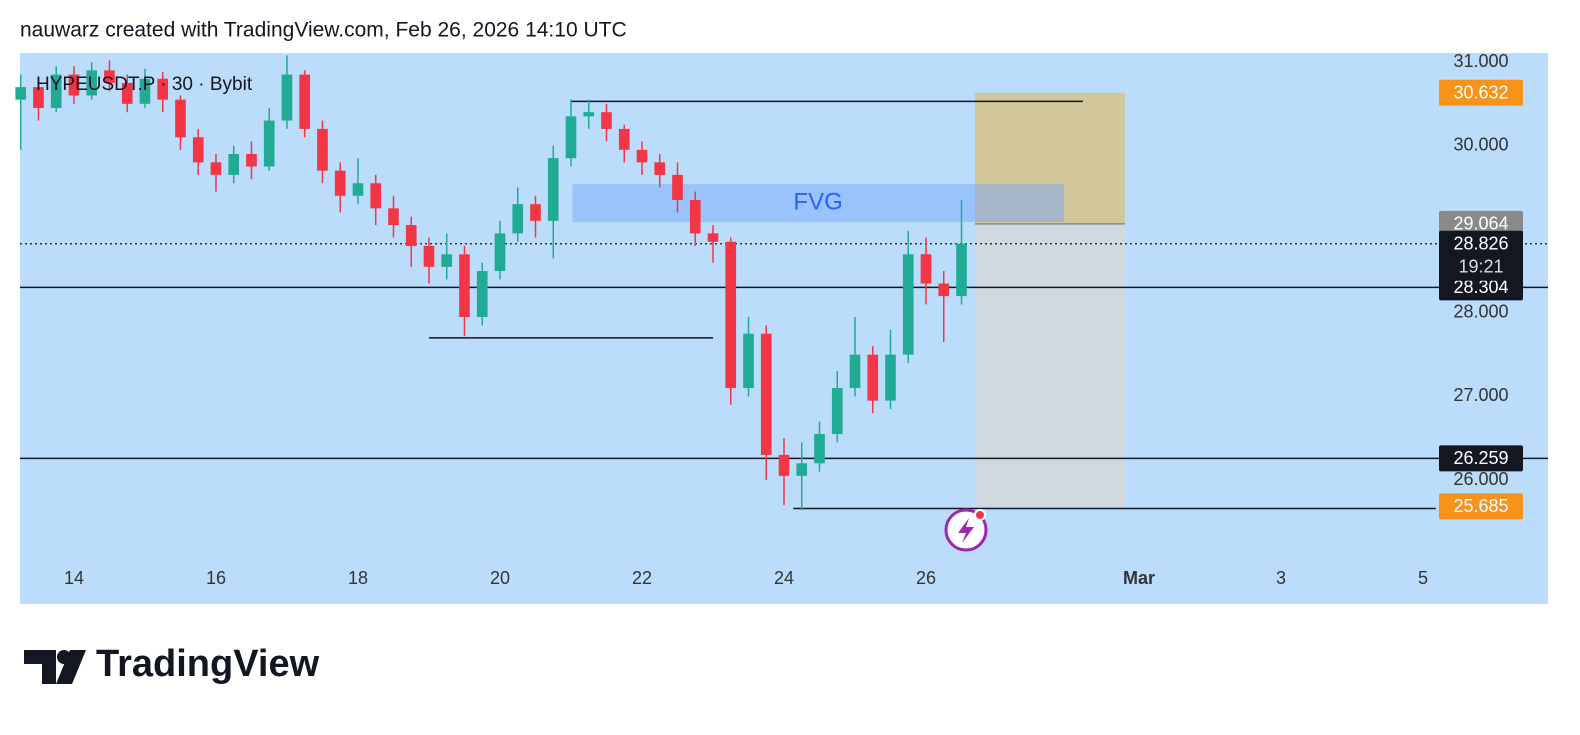 This screenshot has height=735, width=1580. I want to click on logo: TradingView, so click(172, 664).